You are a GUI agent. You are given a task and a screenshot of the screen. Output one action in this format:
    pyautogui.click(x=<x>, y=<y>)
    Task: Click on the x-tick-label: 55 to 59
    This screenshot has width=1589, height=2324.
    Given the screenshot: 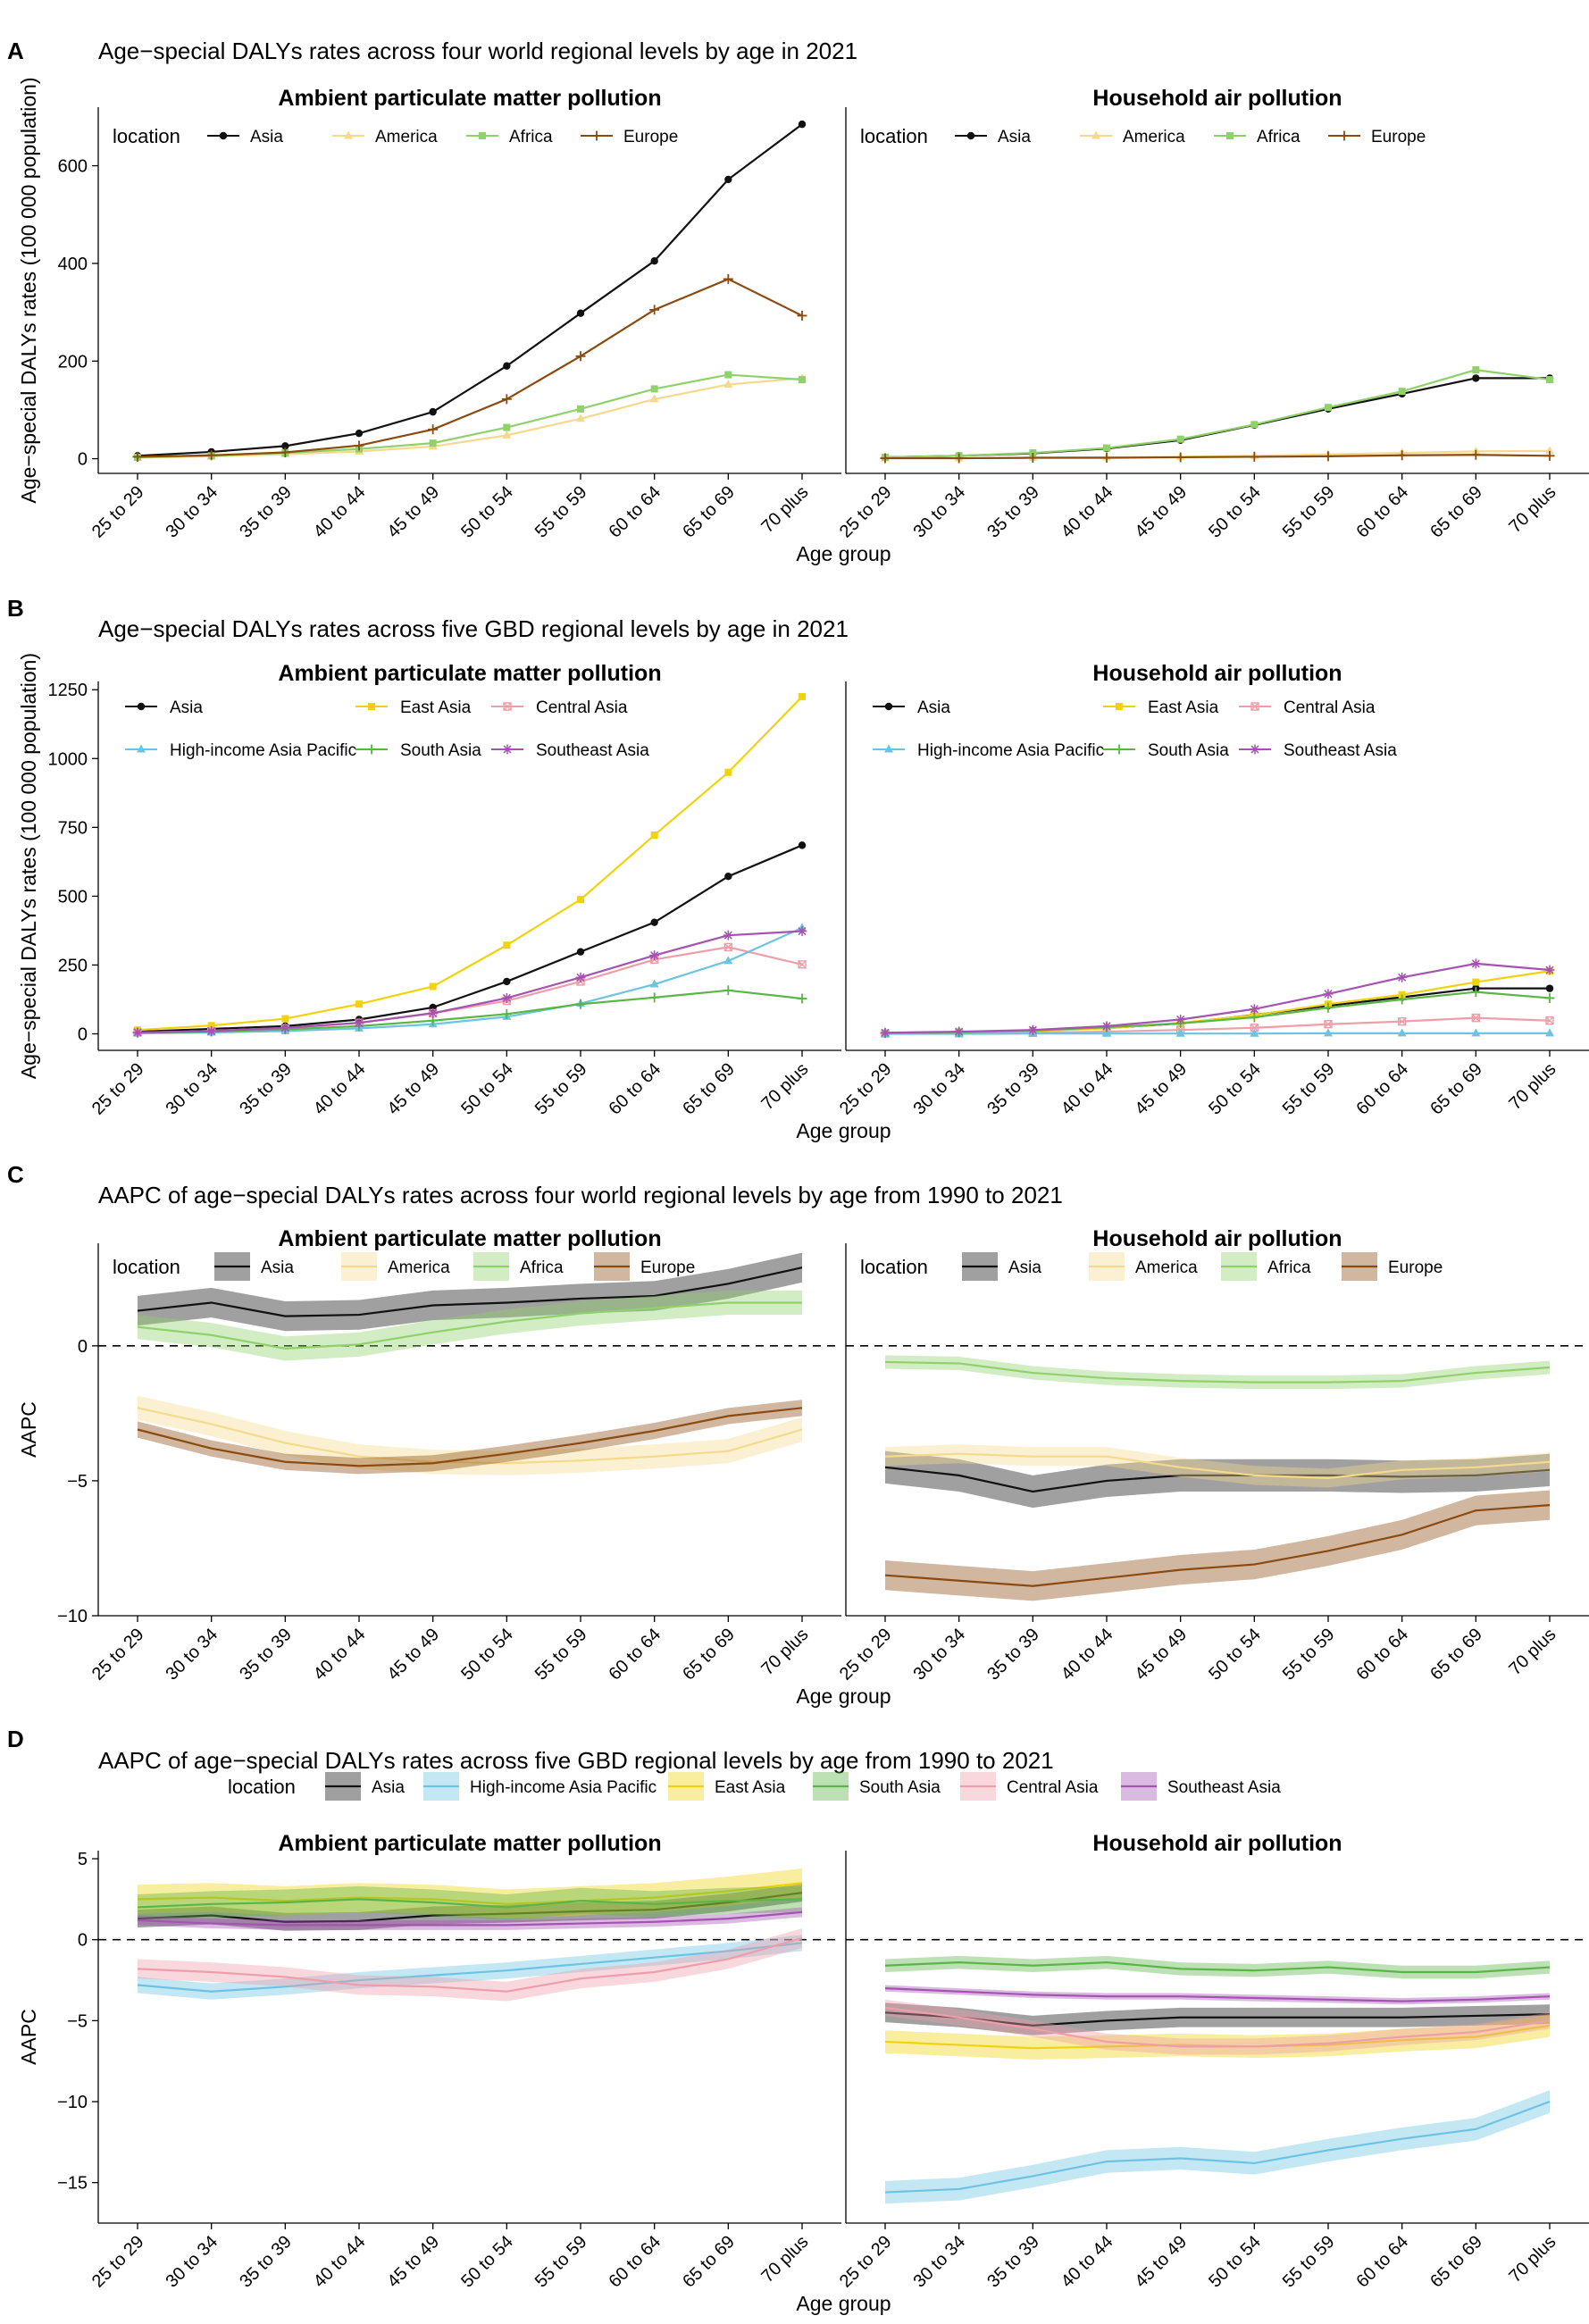 What is the action you would take?
    pyautogui.click(x=1309, y=2262)
    